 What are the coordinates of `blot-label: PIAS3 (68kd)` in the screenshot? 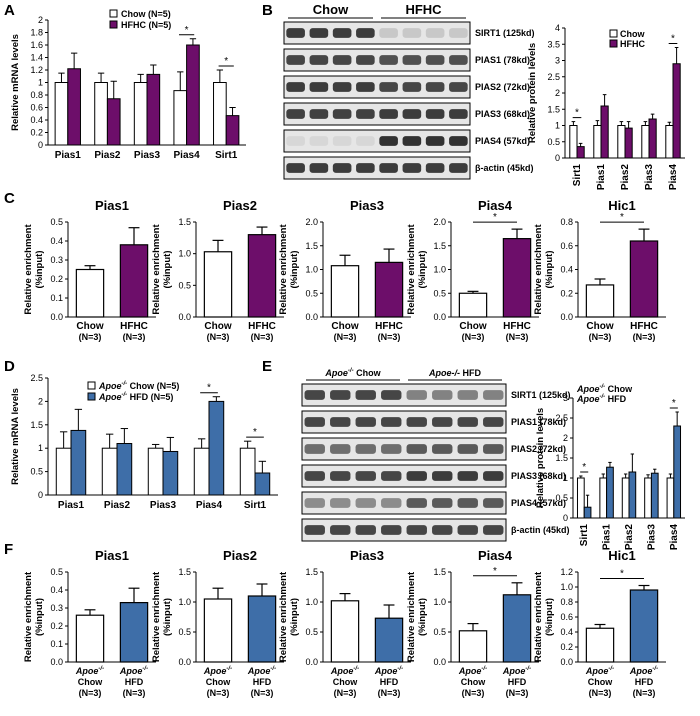 It's located at (502, 114).